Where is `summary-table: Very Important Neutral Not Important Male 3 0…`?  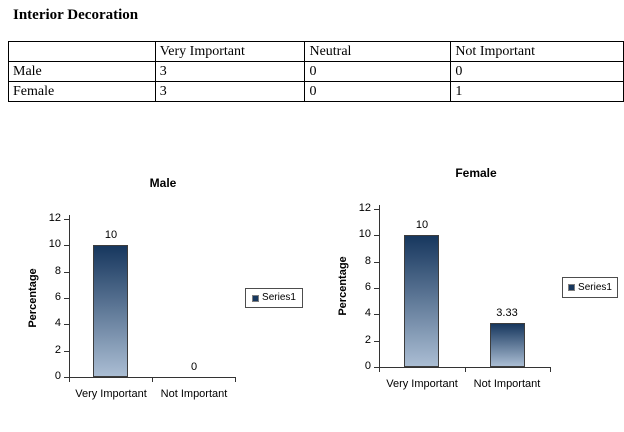 summary-table: Very Important Neutral Not Important Male 3 0… is located at coordinates (316, 71).